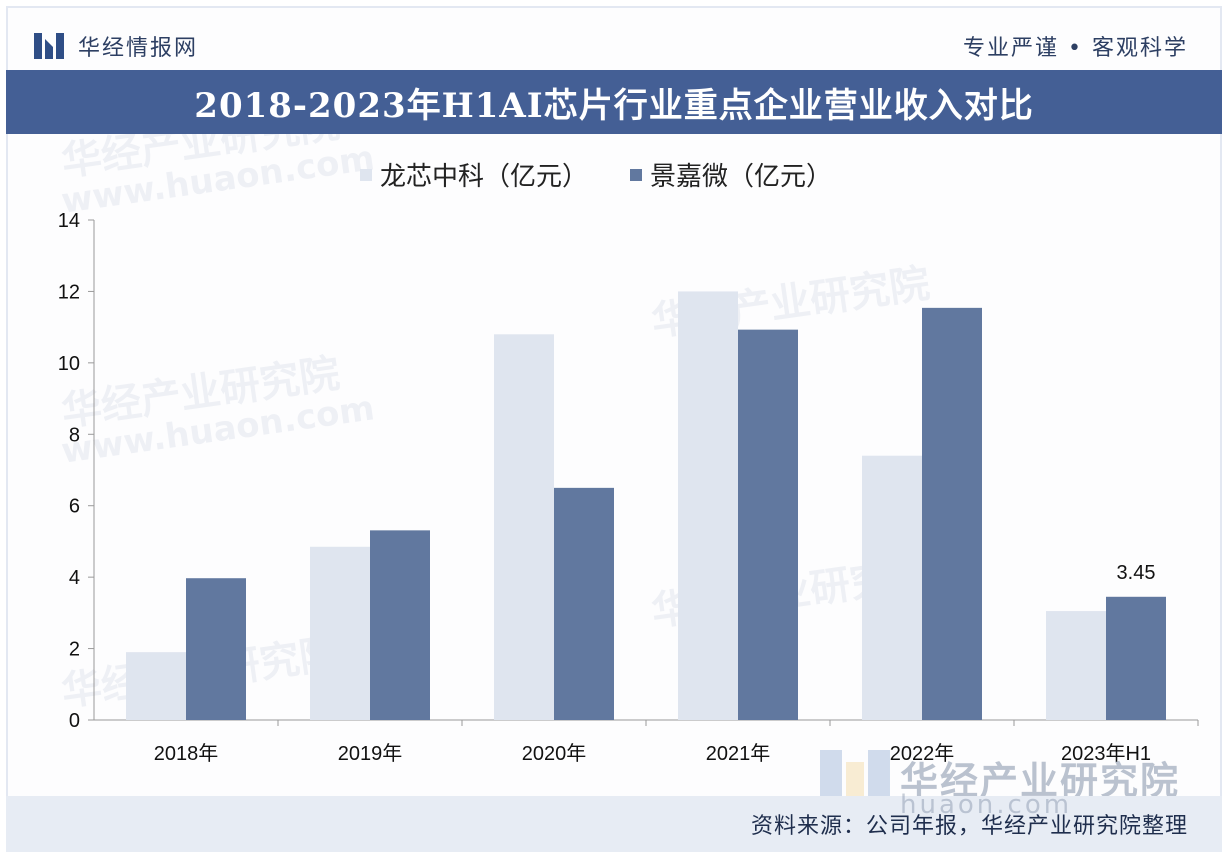 The height and width of the screenshot is (858, 1228). I want to click on x-tick-label: 2021年, so click(738, 753).